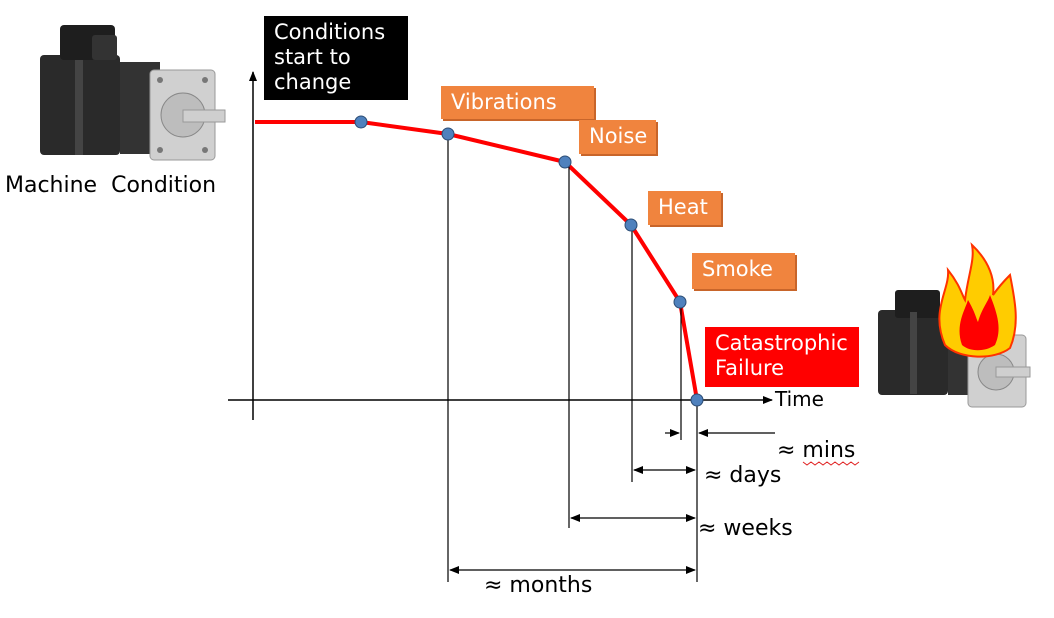 The width and height of the screenshot is (1054, 618). What do you see at coordinates (133, 93) in the screenshot?
I see `servo-motor-icon` at bounding box center [133, 93].